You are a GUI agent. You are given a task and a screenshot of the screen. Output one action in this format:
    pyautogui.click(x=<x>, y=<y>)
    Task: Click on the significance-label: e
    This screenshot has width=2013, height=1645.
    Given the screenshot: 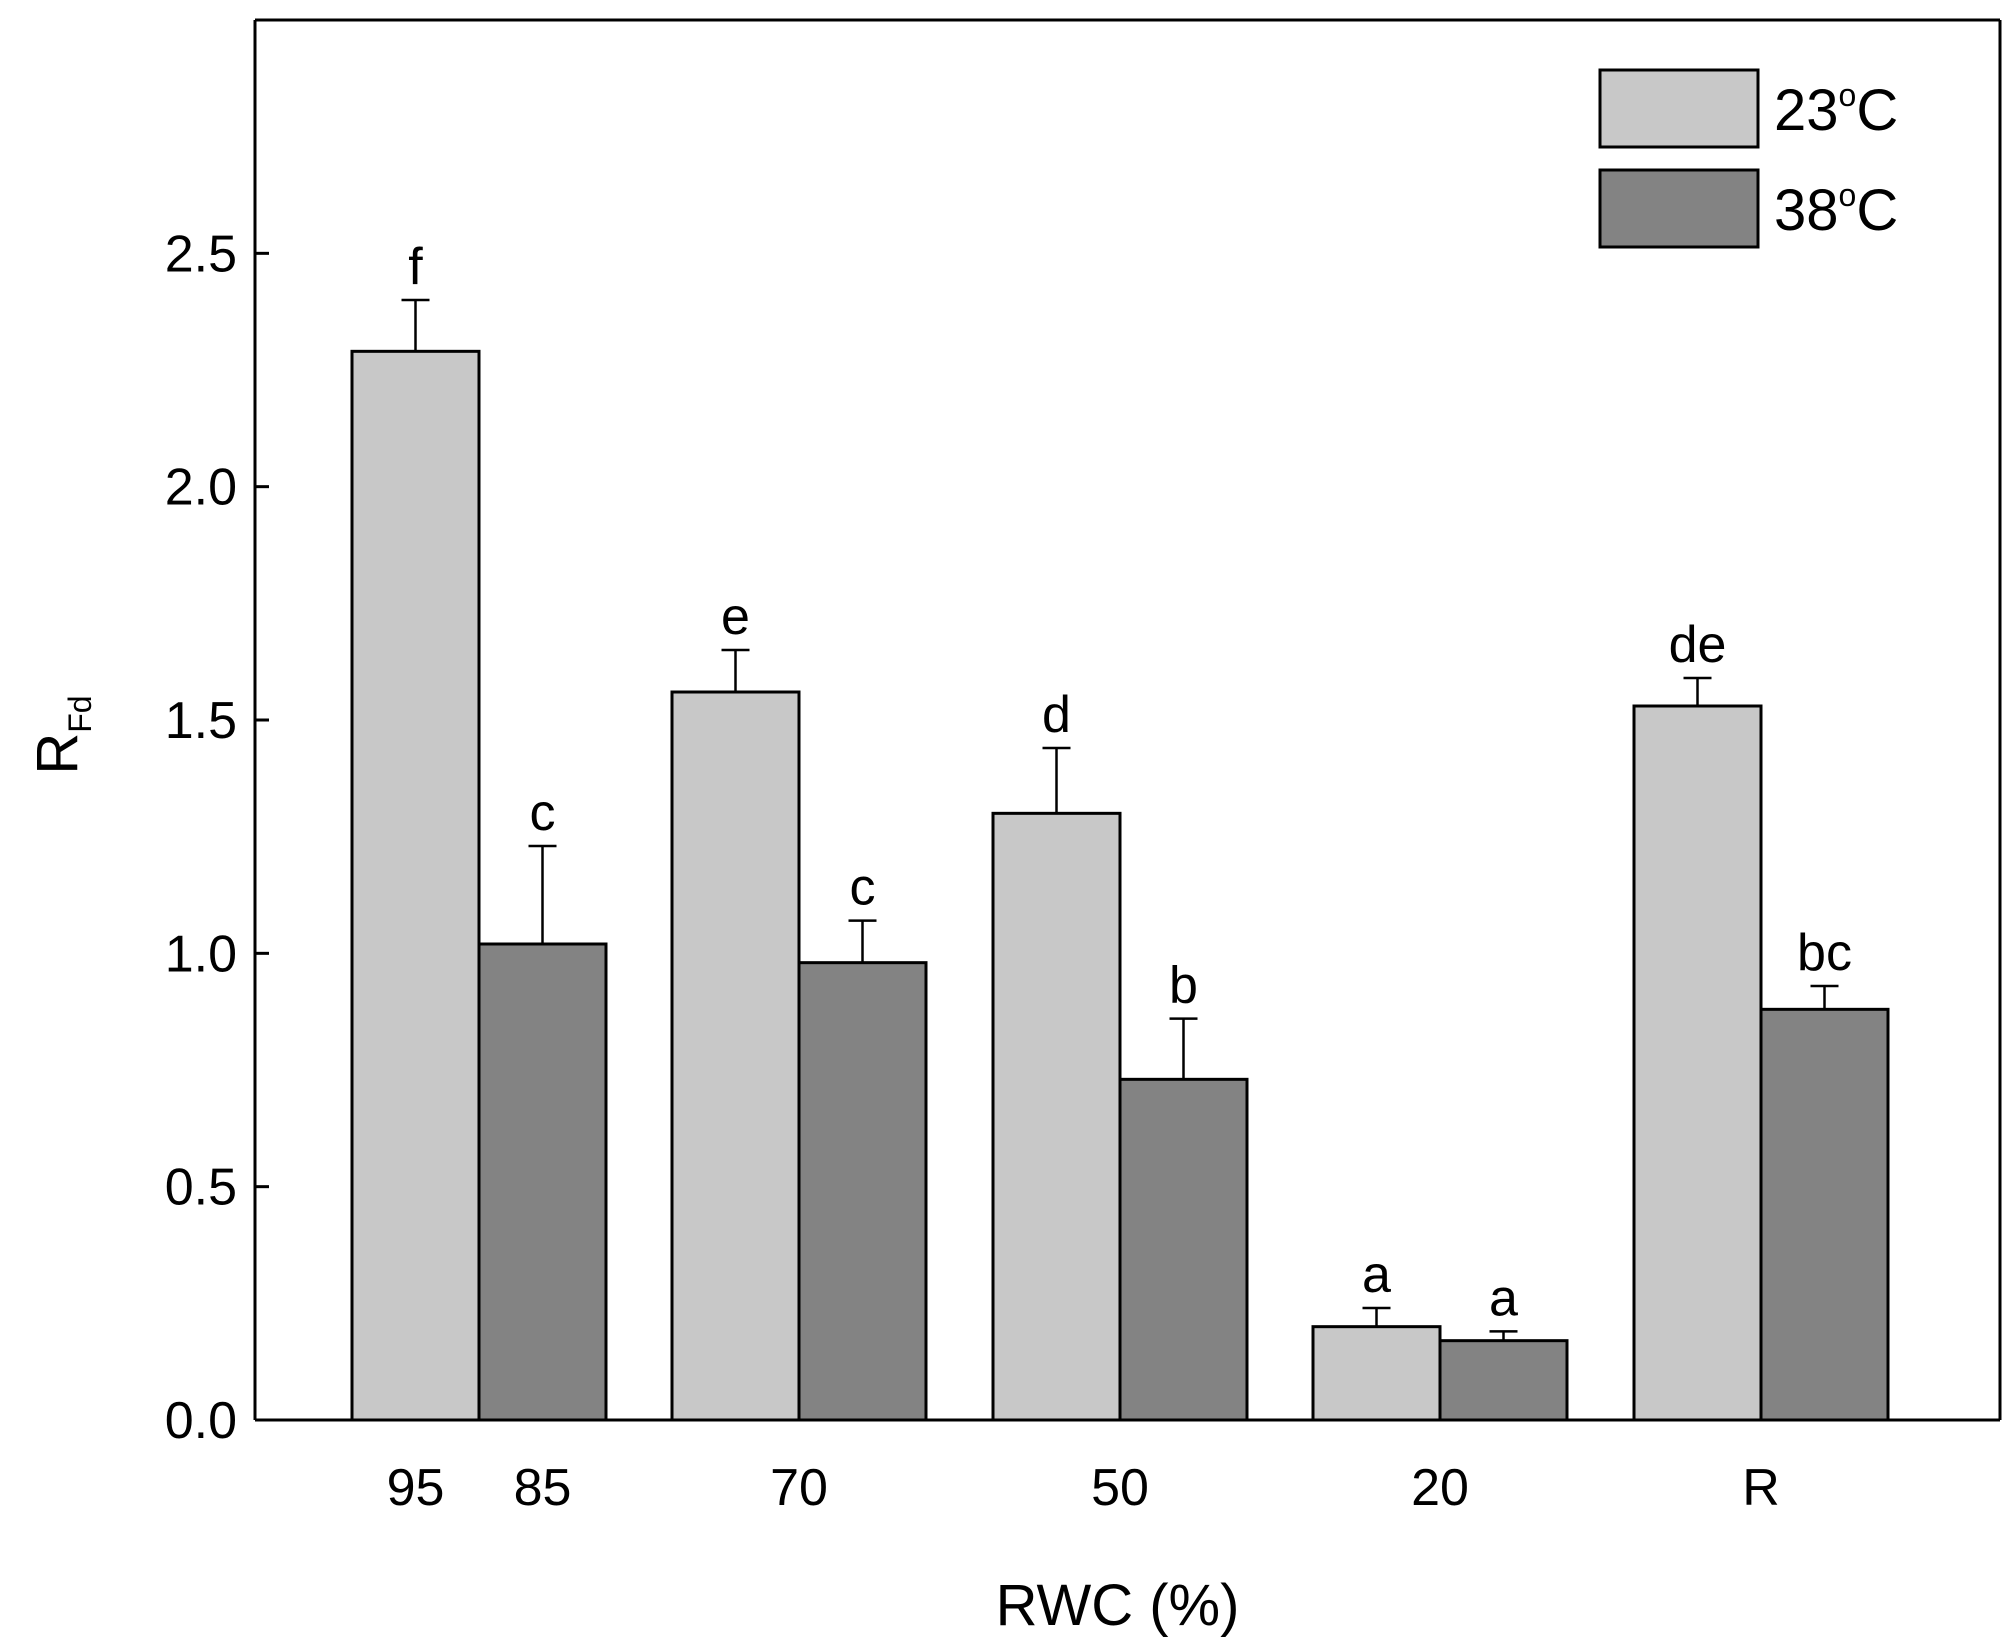 What is the action you would take?
    pyautogui.click(x=735, y=617)
    